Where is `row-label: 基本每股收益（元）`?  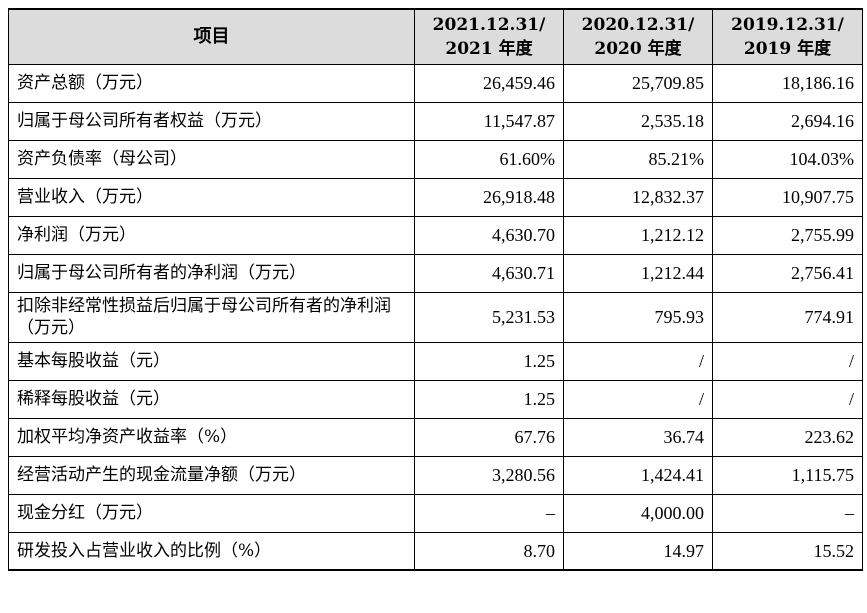
row-label: 基本每股收益（元） is located at coordinates (211, 361).